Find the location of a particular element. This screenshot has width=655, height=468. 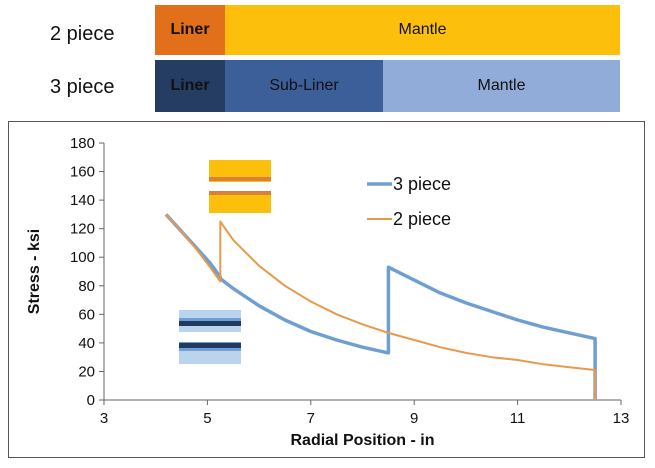

x-tick-label: 7 is located at coordinates (311, 418).